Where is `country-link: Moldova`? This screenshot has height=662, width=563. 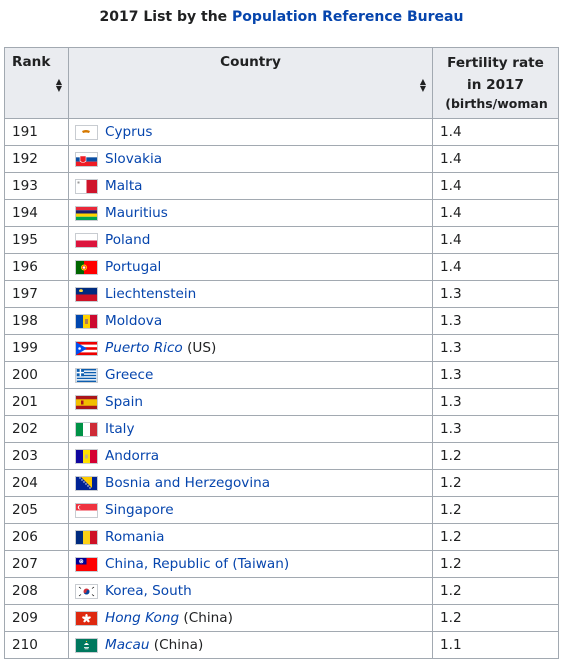
country-link: Moldova is located at coordinates (134, 321).